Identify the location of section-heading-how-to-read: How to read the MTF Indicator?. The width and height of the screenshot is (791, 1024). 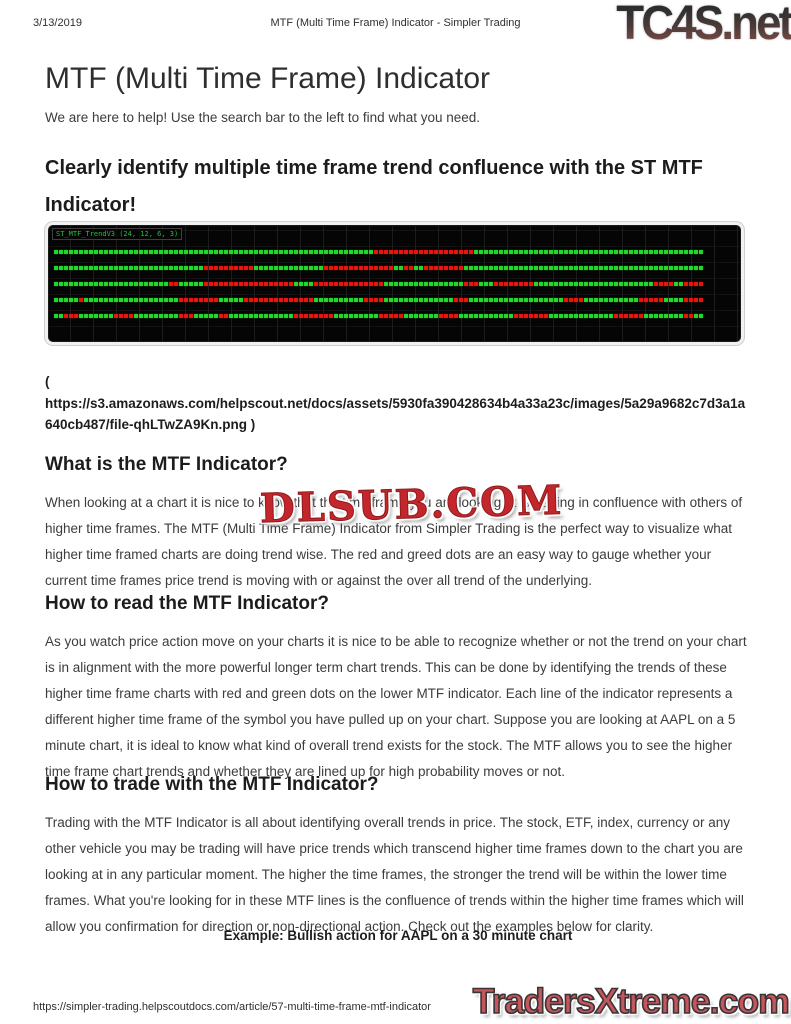
(187, 603).